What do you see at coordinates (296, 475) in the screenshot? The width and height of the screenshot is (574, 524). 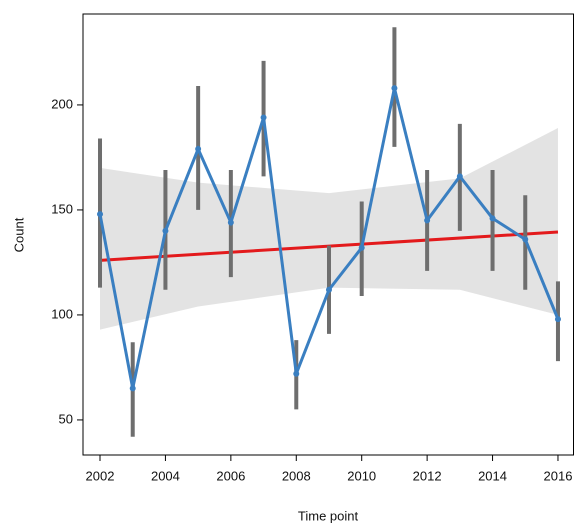 I see `x-tick-label: 2008` at bounding box center [296, 475].